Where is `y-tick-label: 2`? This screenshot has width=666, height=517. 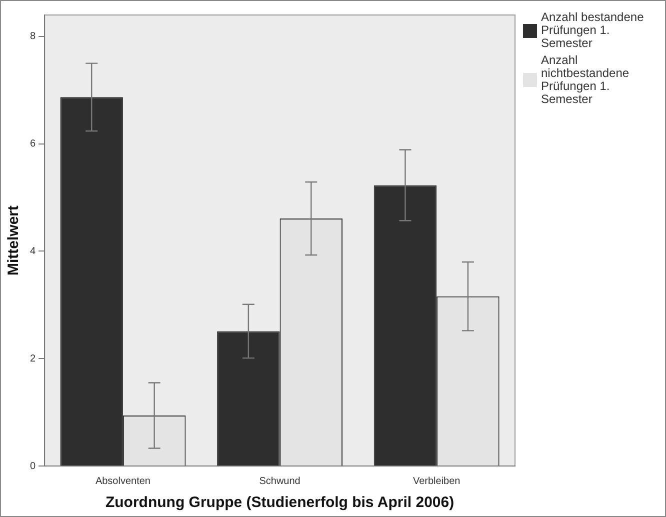 y-tick-label: 2 is located at coordinates (33, 358).